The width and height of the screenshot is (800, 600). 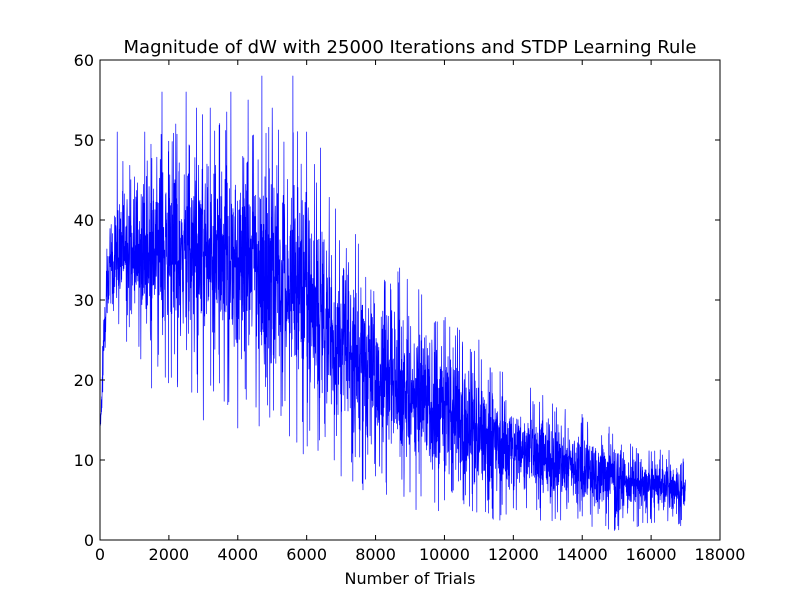 What do you see at coordinates (410, 578) in the screenshot?
I see `x-axis-title: Number of Trials` at bounding box center [410, 578].